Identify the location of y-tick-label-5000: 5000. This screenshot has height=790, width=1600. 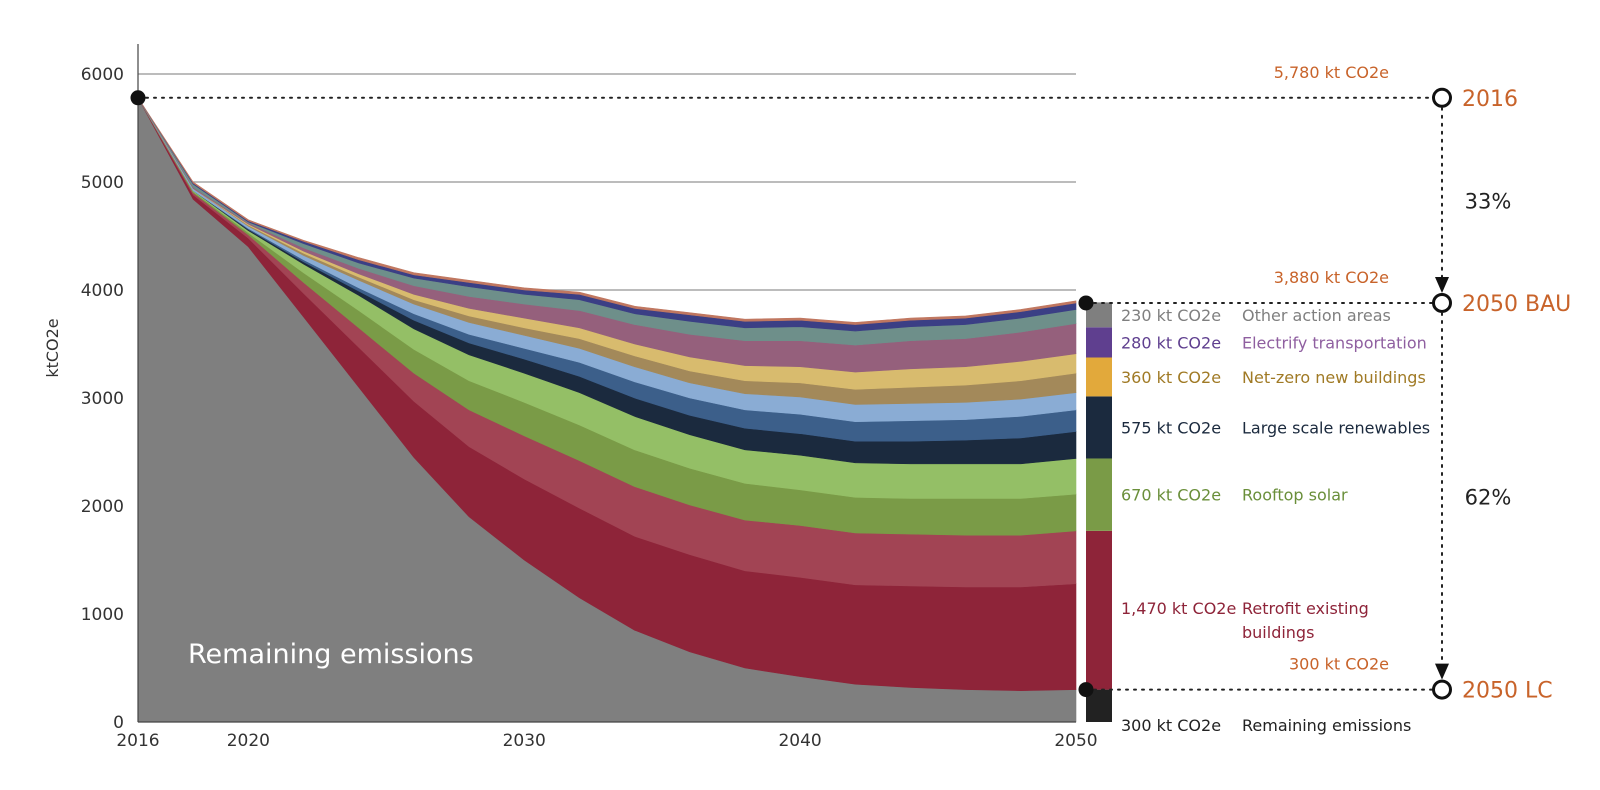
(102, 183).